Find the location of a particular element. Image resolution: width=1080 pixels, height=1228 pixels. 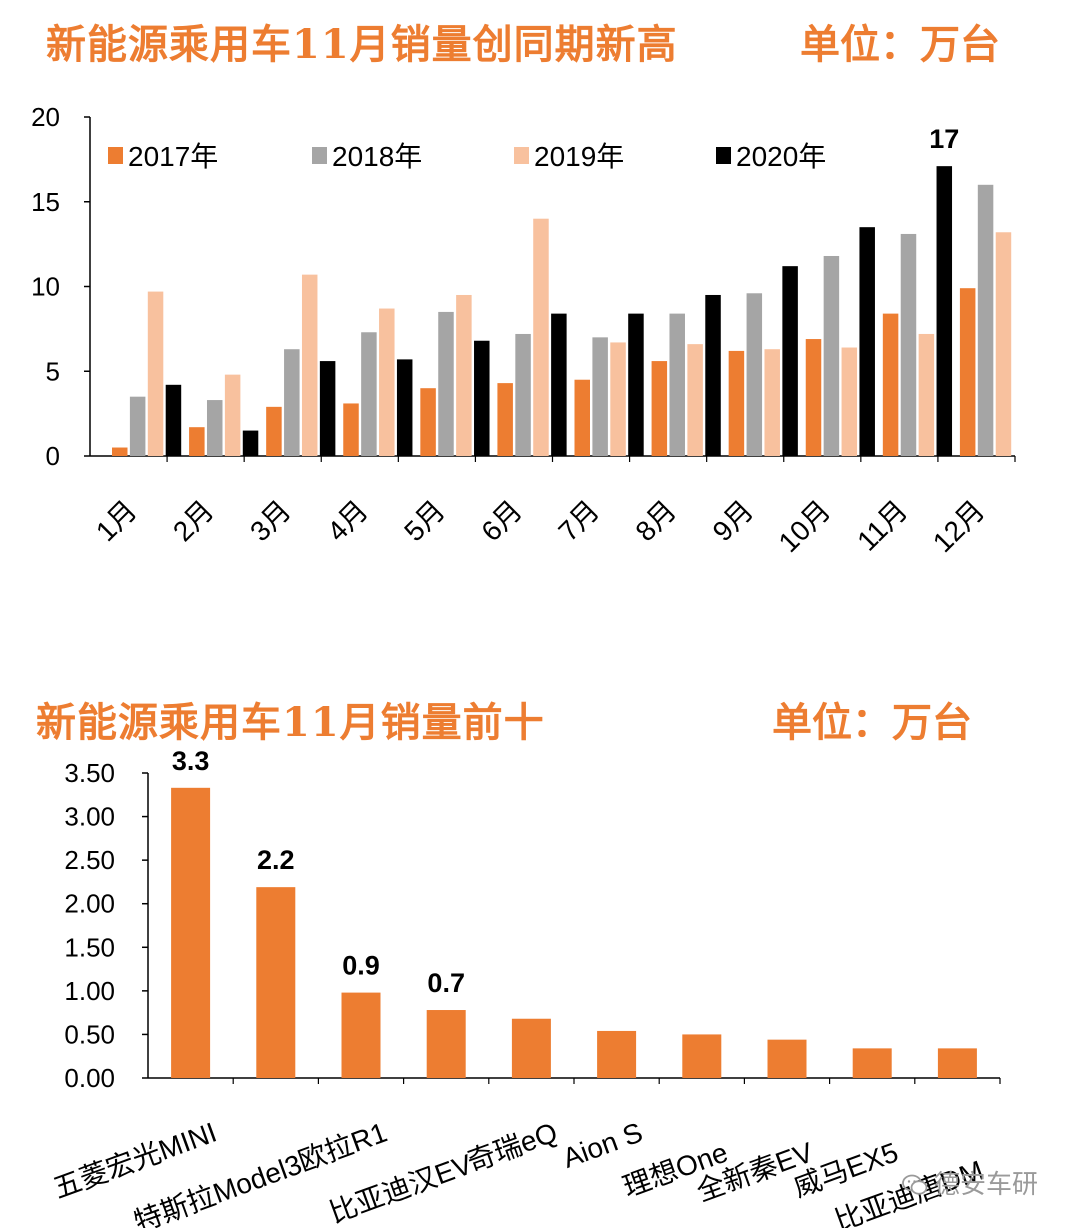

chart2-y-tick-label: 0.50 is located at coordinates (89, 1034).